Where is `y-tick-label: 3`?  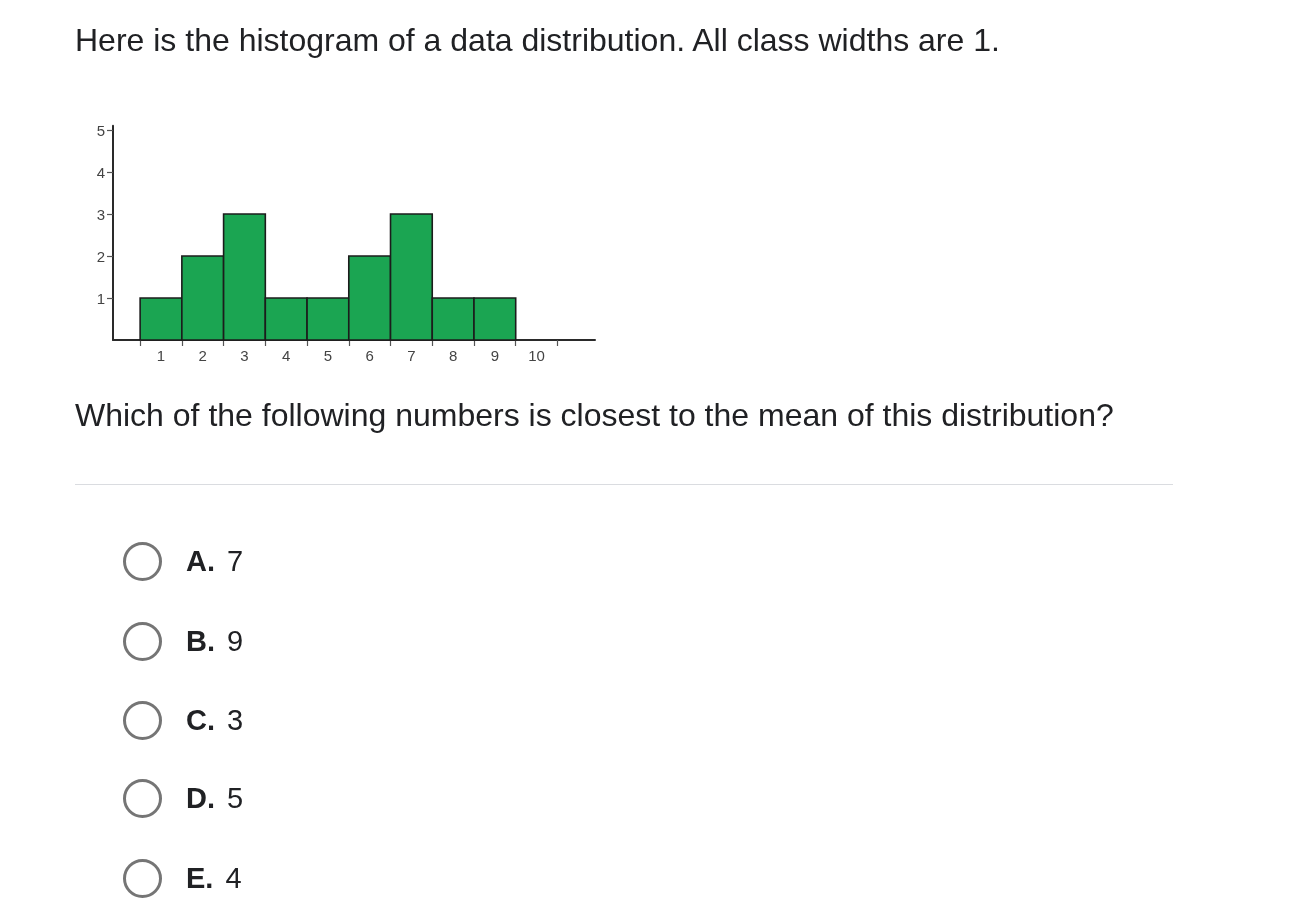 y-tick-label: 3 is located at coordinates (100, 214).